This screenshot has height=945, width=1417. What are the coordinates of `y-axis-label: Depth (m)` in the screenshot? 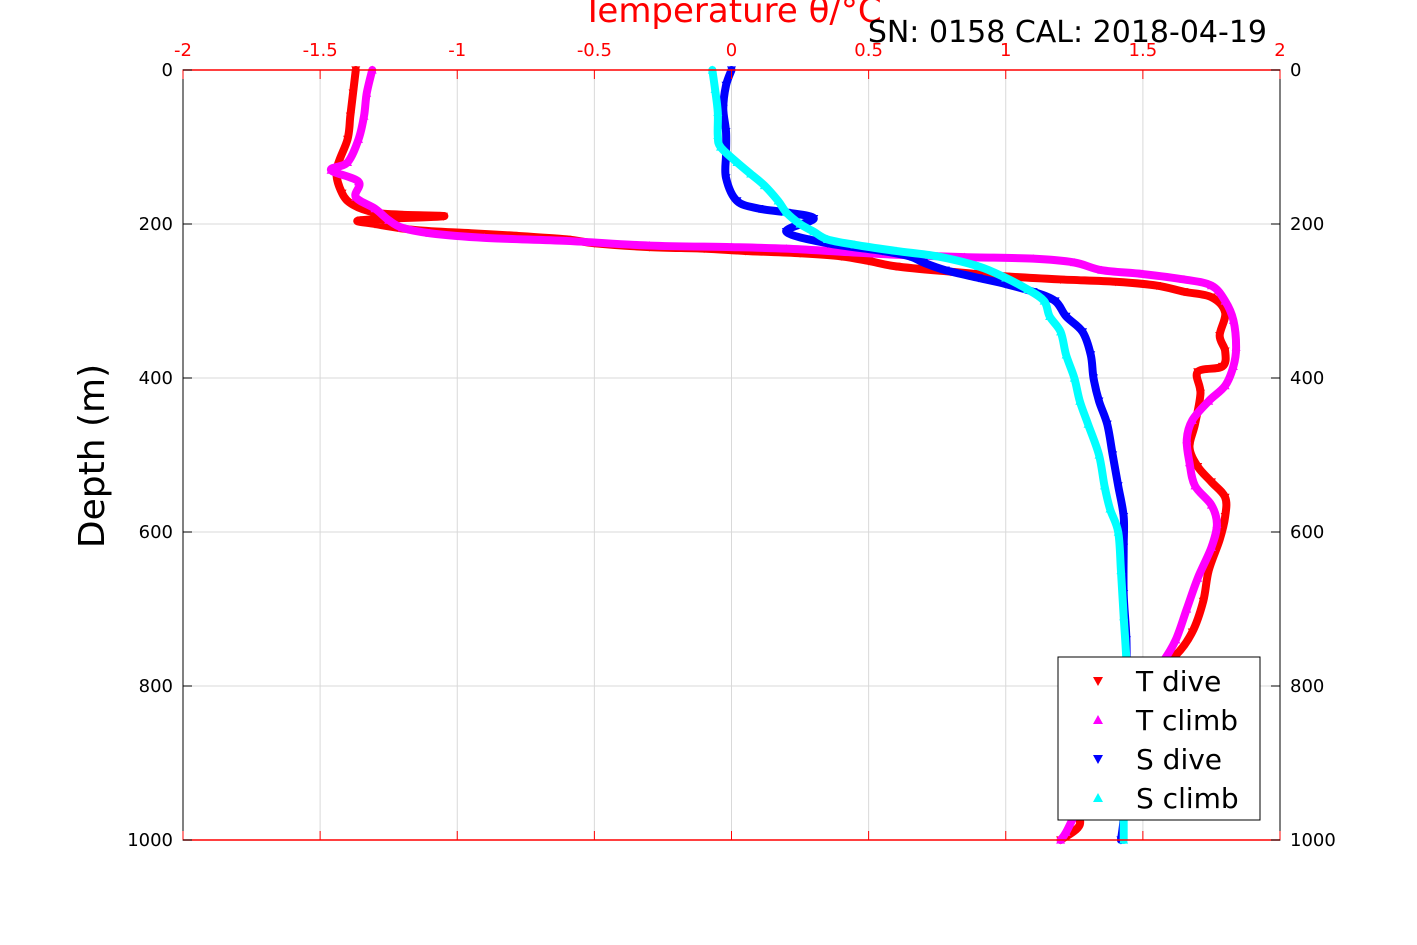 It's located at (92, 456).